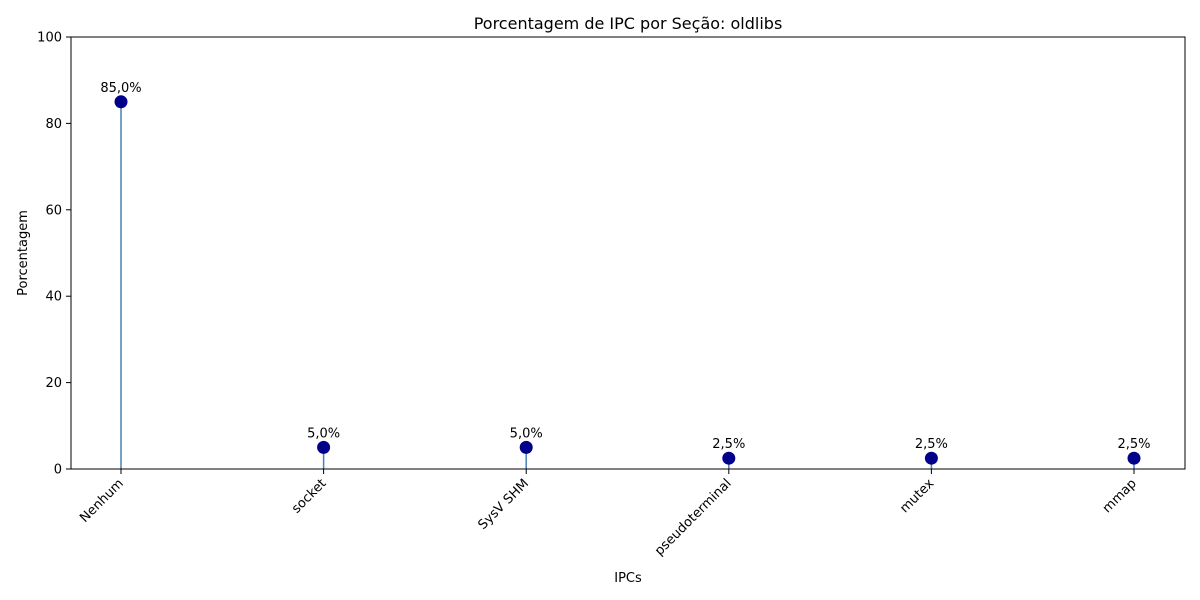  Describe the element at coordinates (628, 578) in the screenshot. I see `x-axis-label: IPCs` at that location.